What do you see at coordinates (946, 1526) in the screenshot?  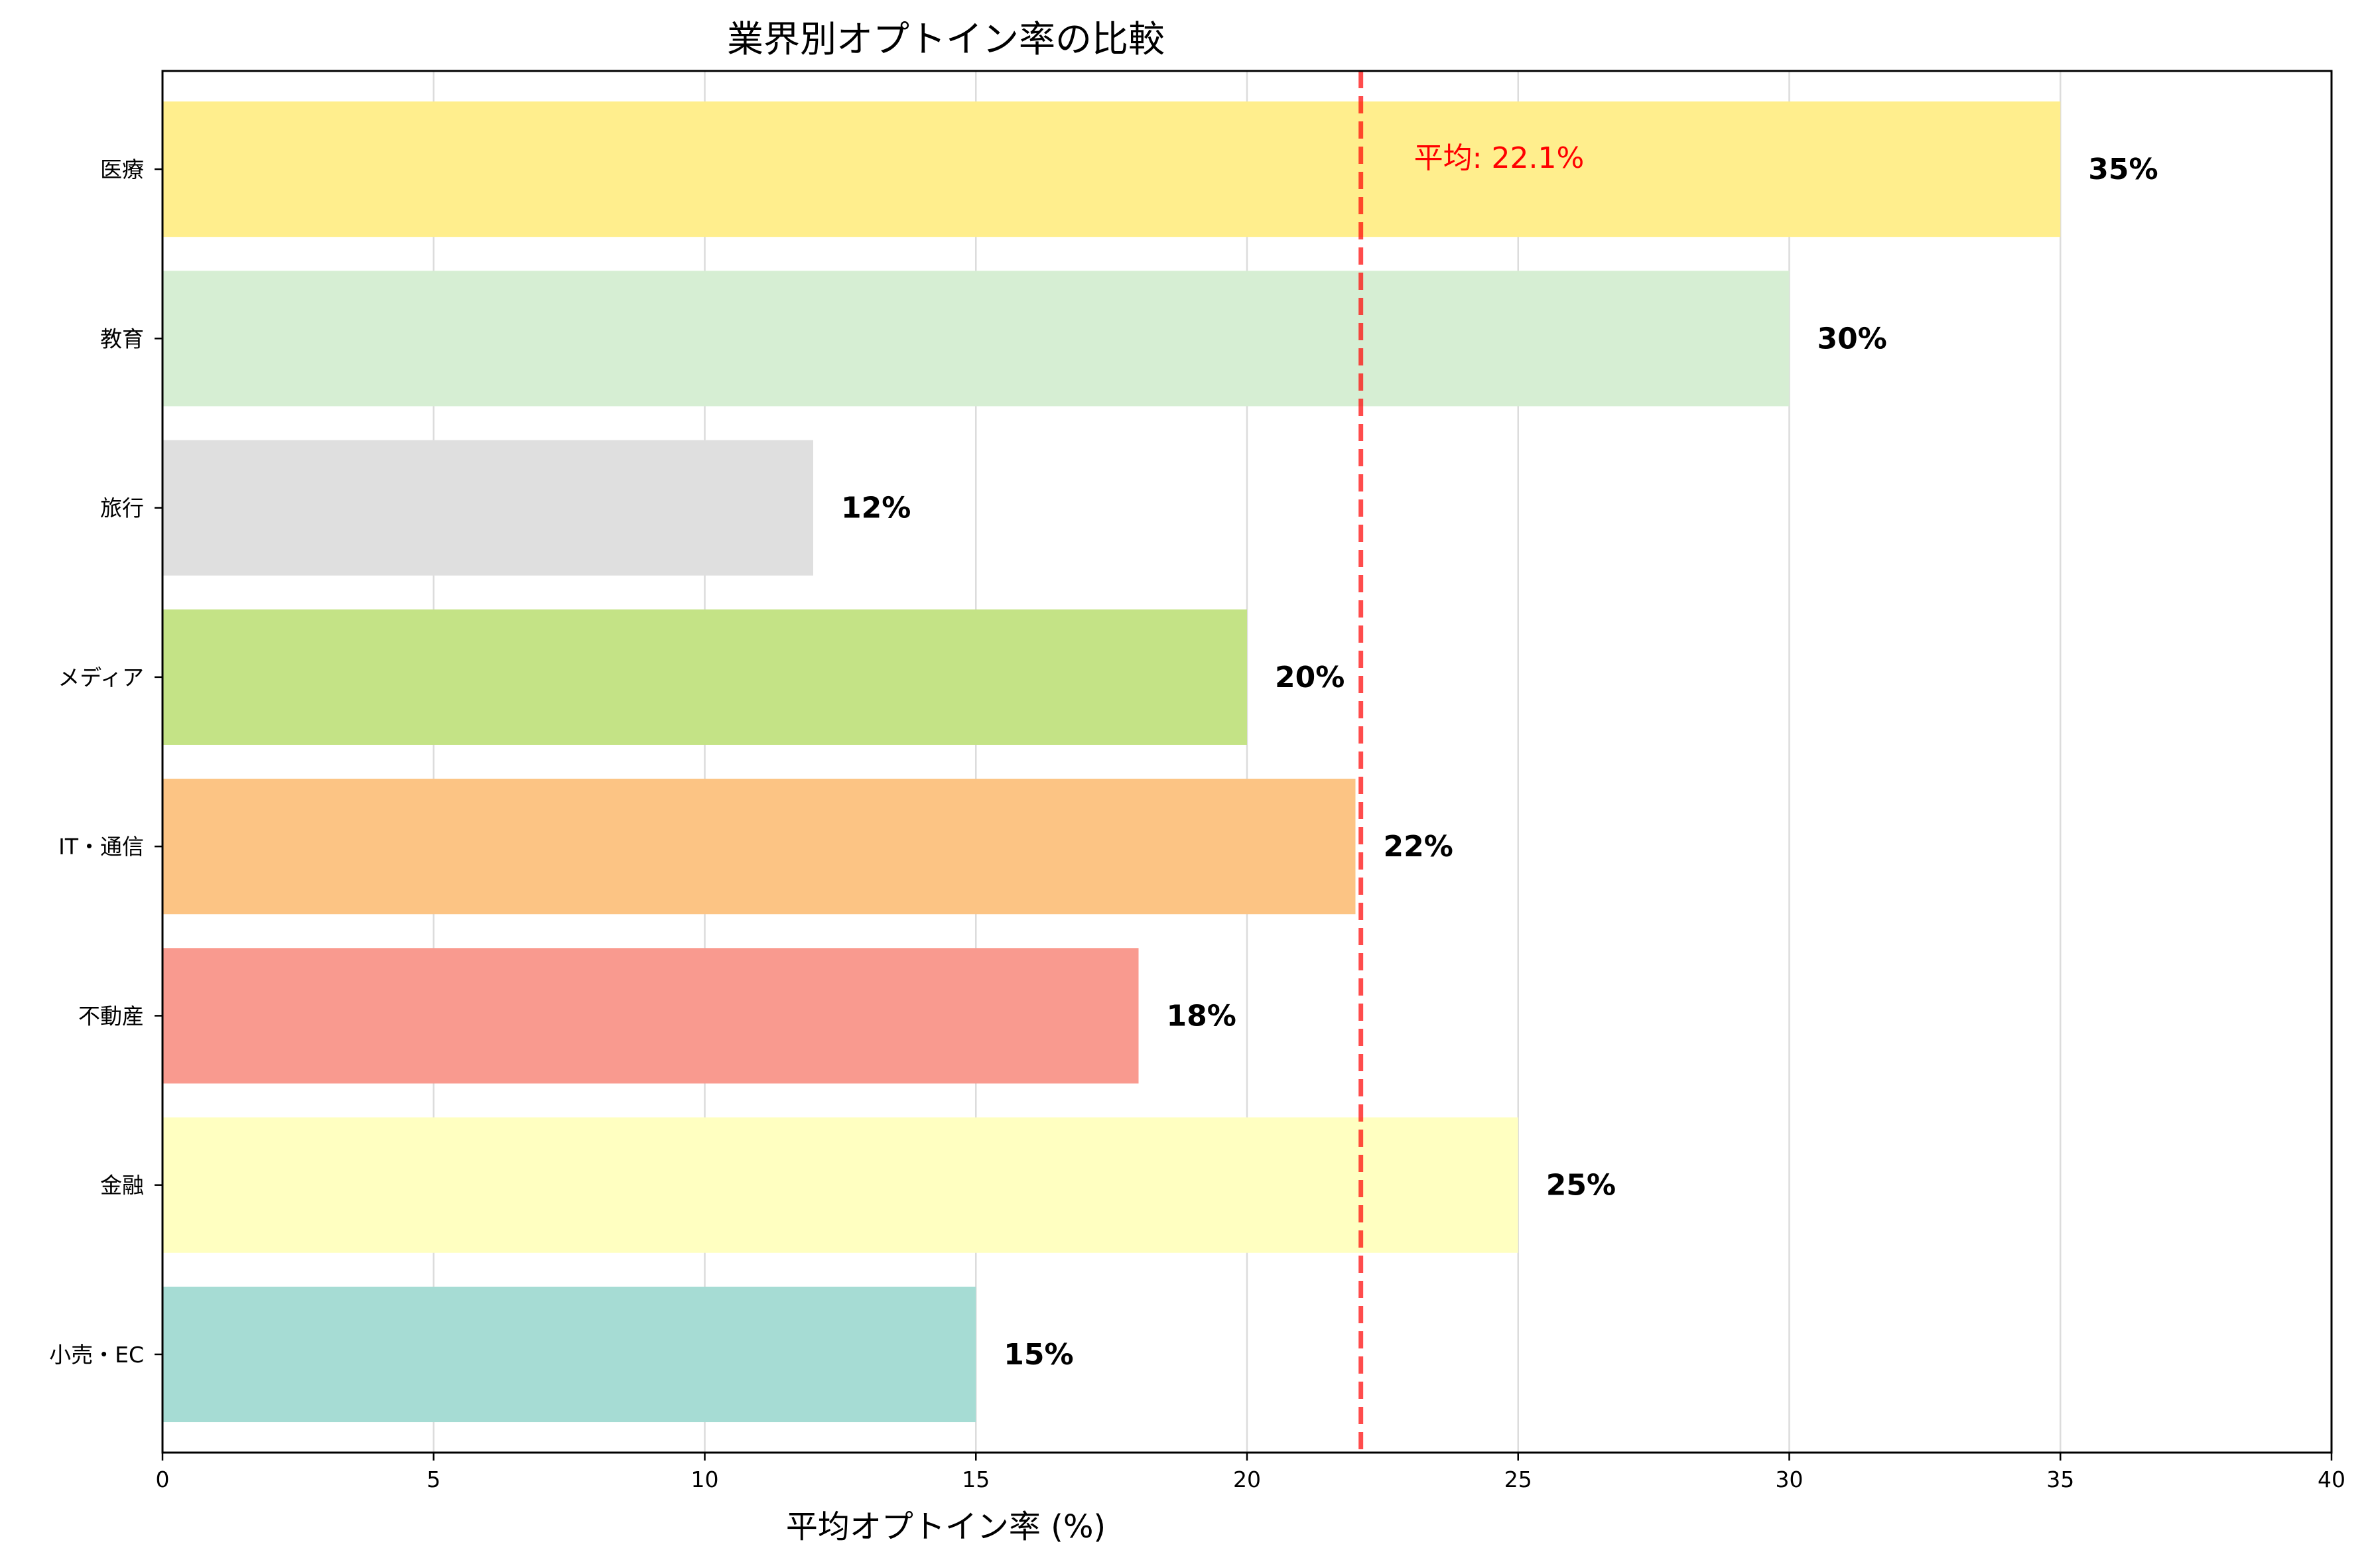 I see `x-axis-label: 平均オプトイン率 (%)` at bounding box center [946, 1526].